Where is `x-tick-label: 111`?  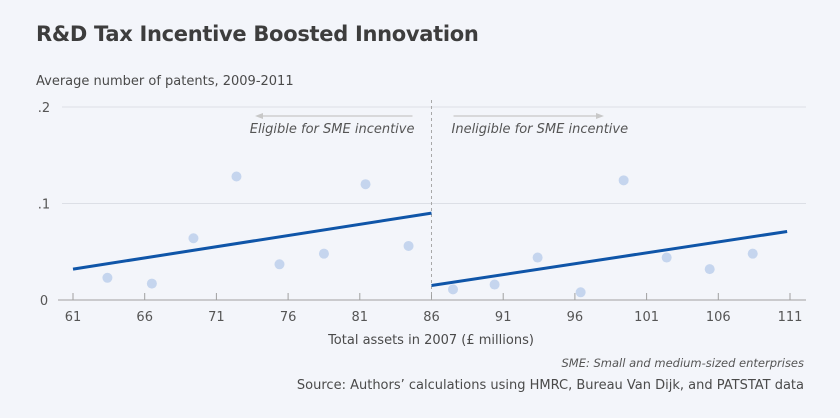
x-tick-label: 111 is located at coordinates (790, 317).